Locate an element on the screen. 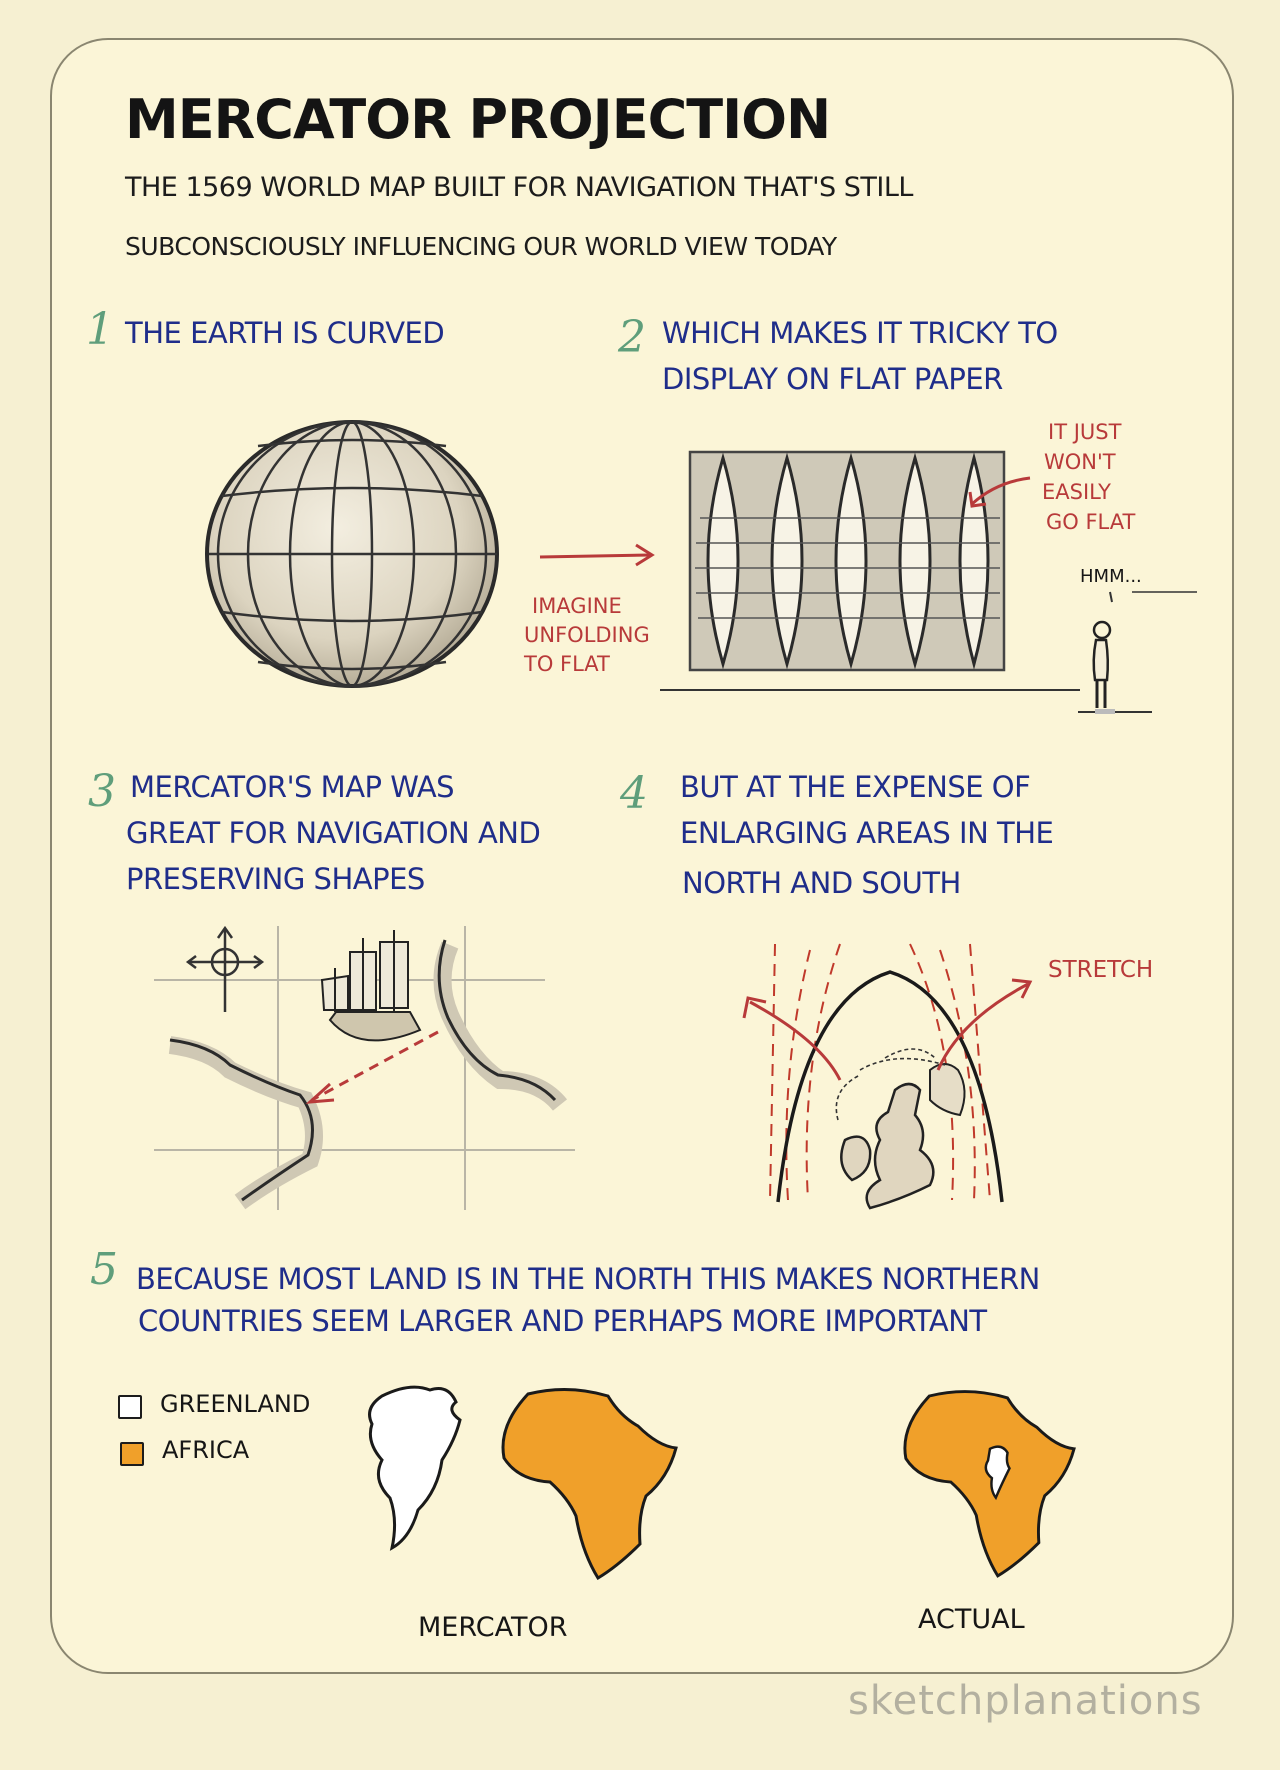  imagine-line-2: UNFOLDING is located at coordinates (587, 635).